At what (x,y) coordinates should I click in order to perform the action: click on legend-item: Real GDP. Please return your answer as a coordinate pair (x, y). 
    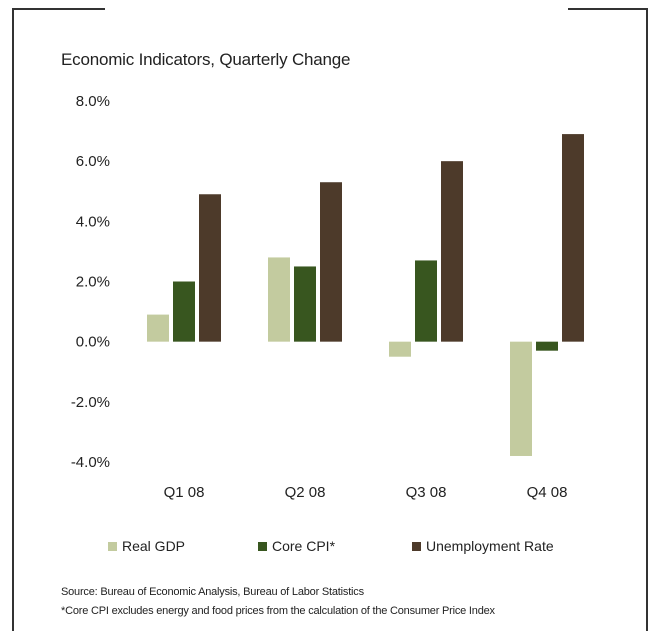
    Looking at the image, I should click on (146, 546).